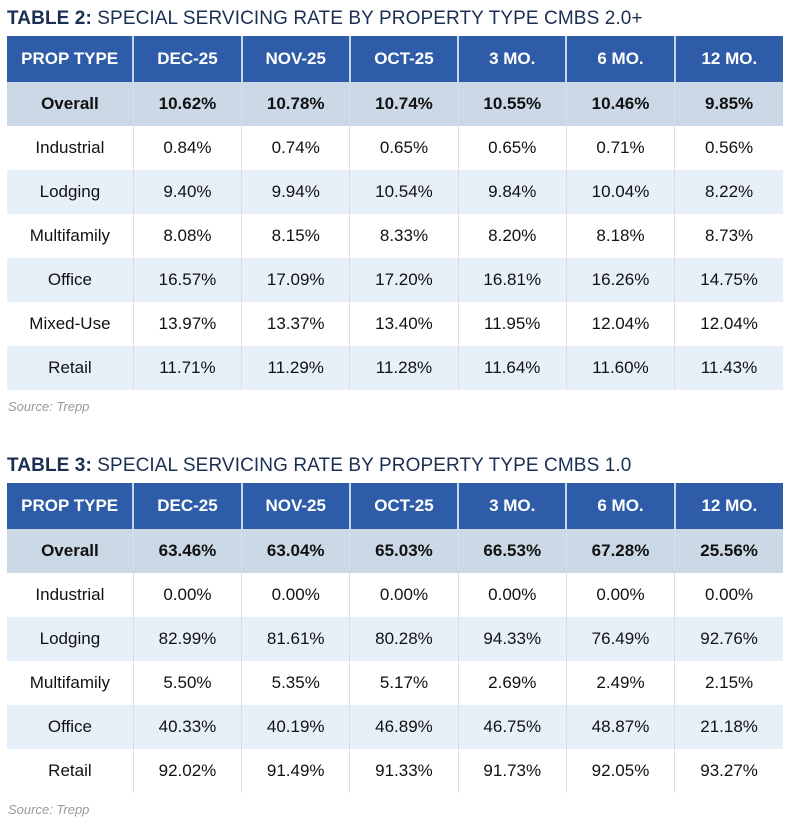 The image size is (803, 839). Describe the element at coordinates (620, 192) in the screenshot. I see `rate-cell: 10.04%` at that location.